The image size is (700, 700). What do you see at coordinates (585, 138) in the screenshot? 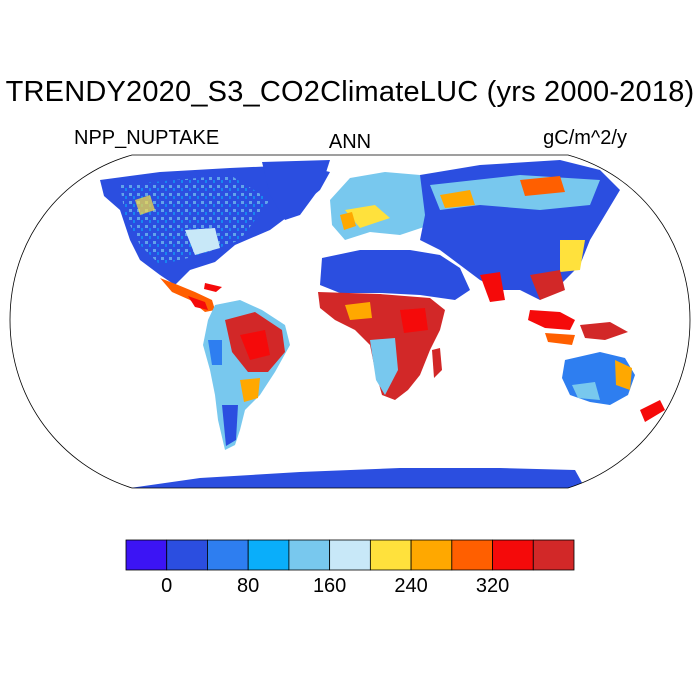
I see `units-label: gC/m^2/y` at bounding box center [585, 138].